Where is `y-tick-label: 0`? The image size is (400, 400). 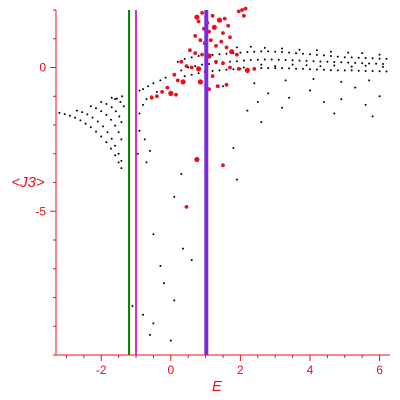
y-tick-label: 0 is located at coordinates (42, 68).